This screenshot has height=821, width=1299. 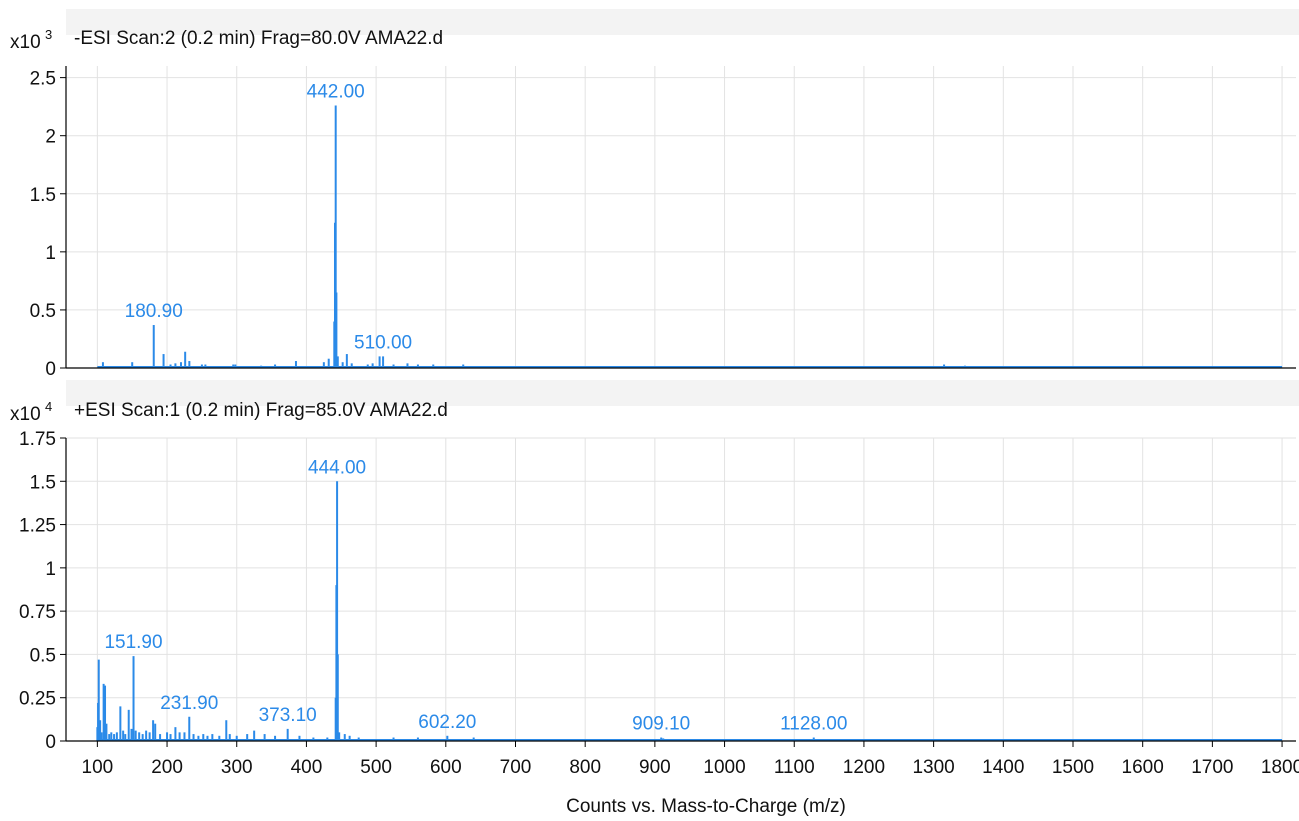 I want to click on peak-label: 510.00, so click(x=383, y=342).